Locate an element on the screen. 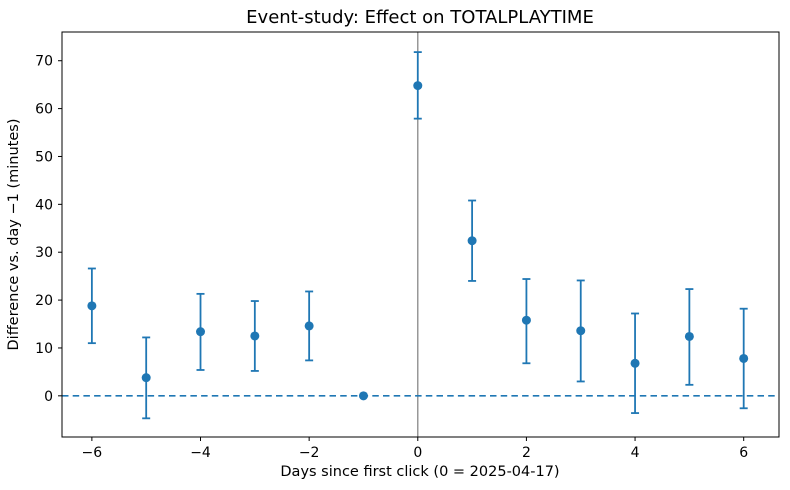  x-tick-label: −6 is located at coordinates (92, 453).